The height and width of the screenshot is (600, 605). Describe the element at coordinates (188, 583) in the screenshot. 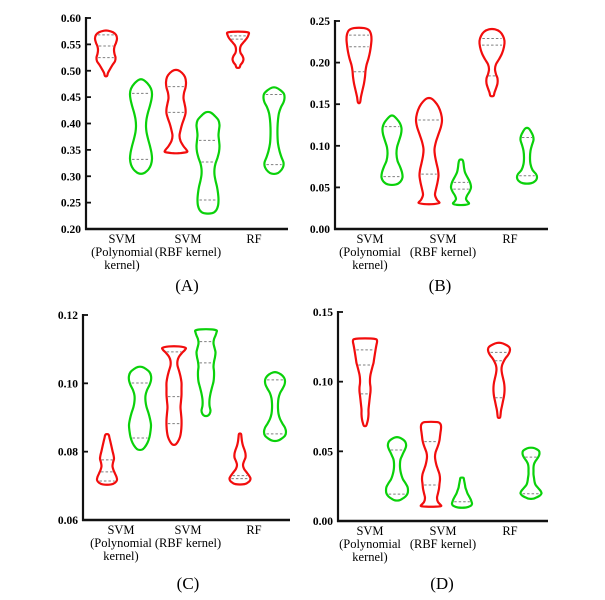

I see `panel-label-C: (C)` at that location.